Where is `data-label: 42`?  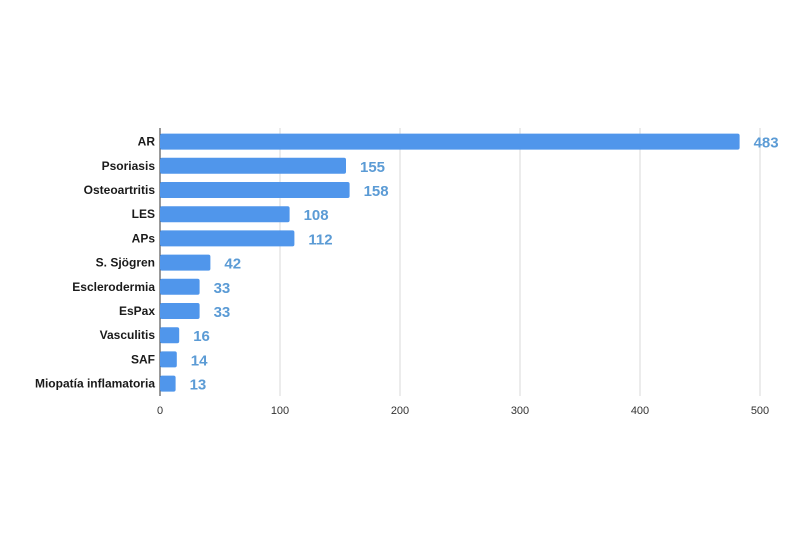
data-label: 42 is located at coordinates (232, 264).